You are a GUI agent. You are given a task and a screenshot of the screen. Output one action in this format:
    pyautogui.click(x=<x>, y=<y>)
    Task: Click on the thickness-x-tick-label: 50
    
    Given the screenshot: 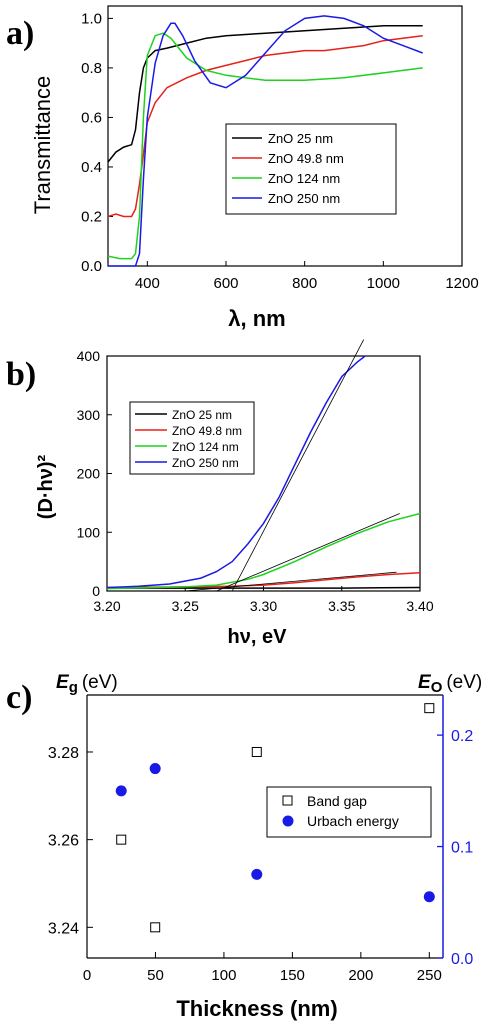 What is the action you would take?
    pyautogui.click(x=155, y=975)
    